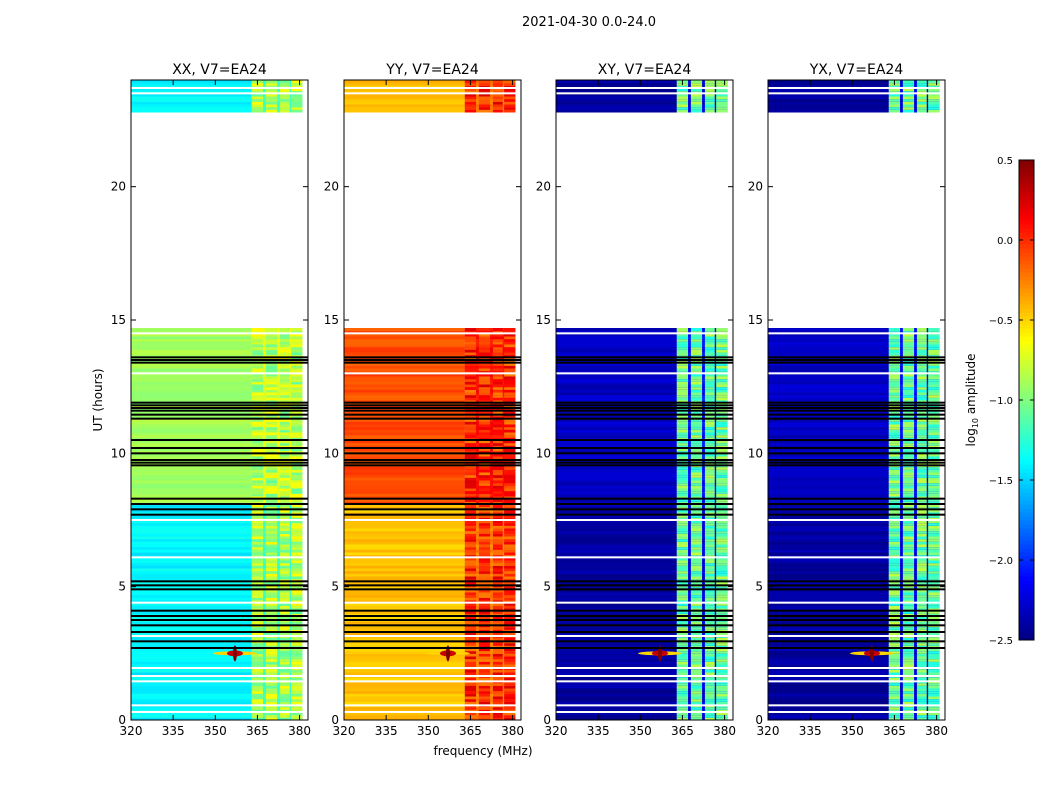  What do you see at coordinates (122, 587) in the screenshot?
I see `y-tick-label: 5` at bounding box center [122, 587].